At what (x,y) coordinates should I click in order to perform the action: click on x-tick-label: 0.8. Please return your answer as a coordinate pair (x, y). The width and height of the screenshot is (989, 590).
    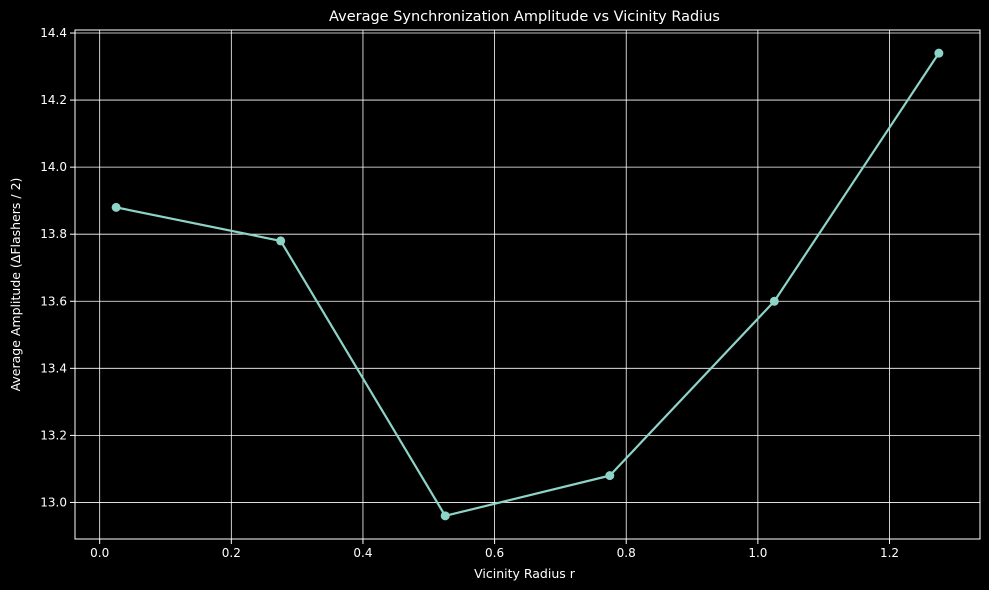
    Looking at the image, I should click on (626, 553).